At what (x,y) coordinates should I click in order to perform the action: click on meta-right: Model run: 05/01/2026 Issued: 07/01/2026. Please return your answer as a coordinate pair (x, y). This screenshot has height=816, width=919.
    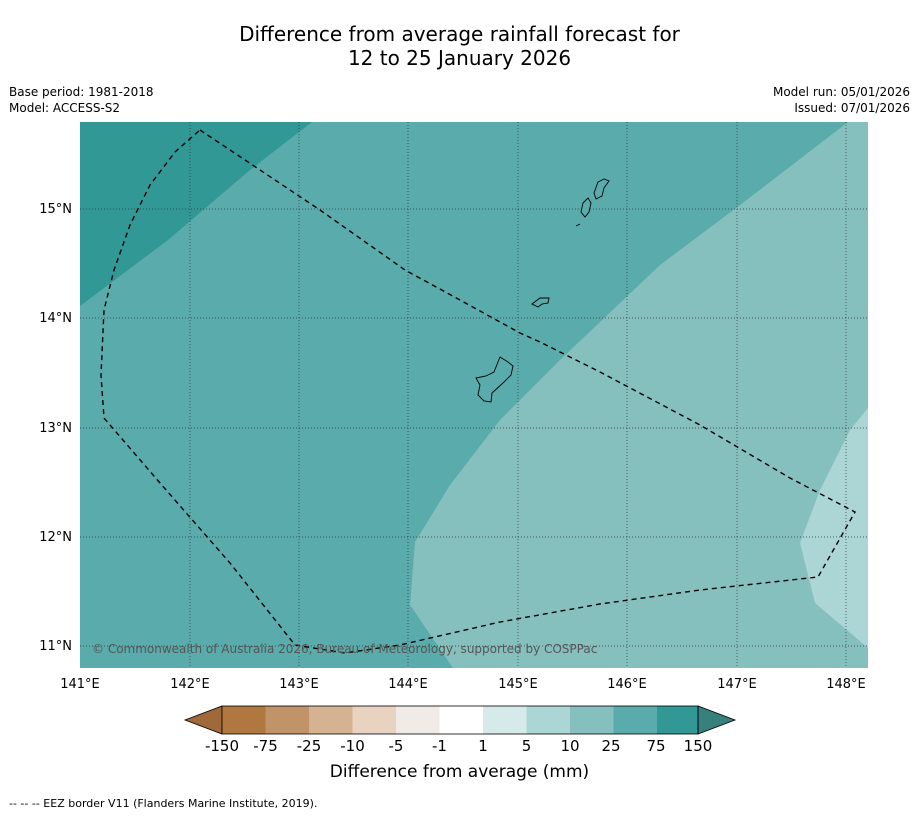
    Looking at the image, I should click on (841, 100).